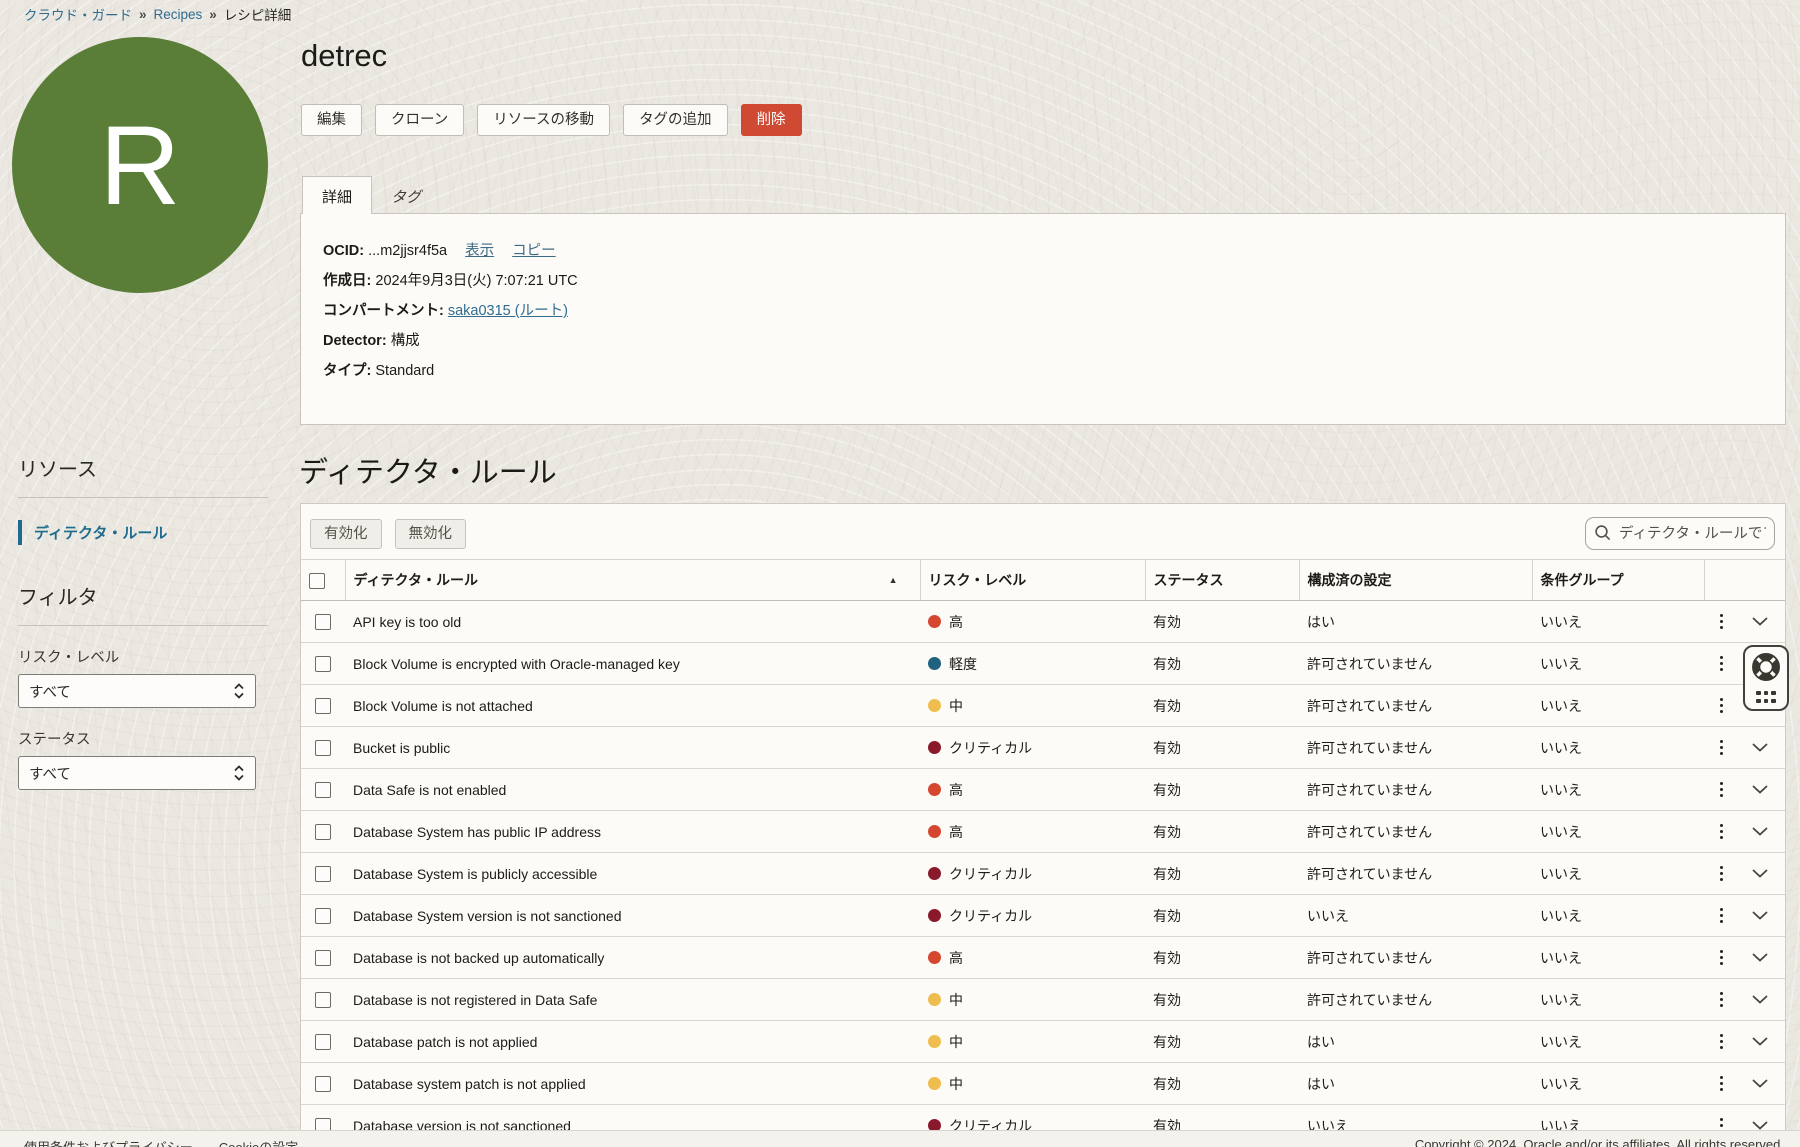  Describe the element at coordinates (1054, 311) in the screenshot. I see `compartment-field: コンパートメント: saka0315 (ルート)` at that location.